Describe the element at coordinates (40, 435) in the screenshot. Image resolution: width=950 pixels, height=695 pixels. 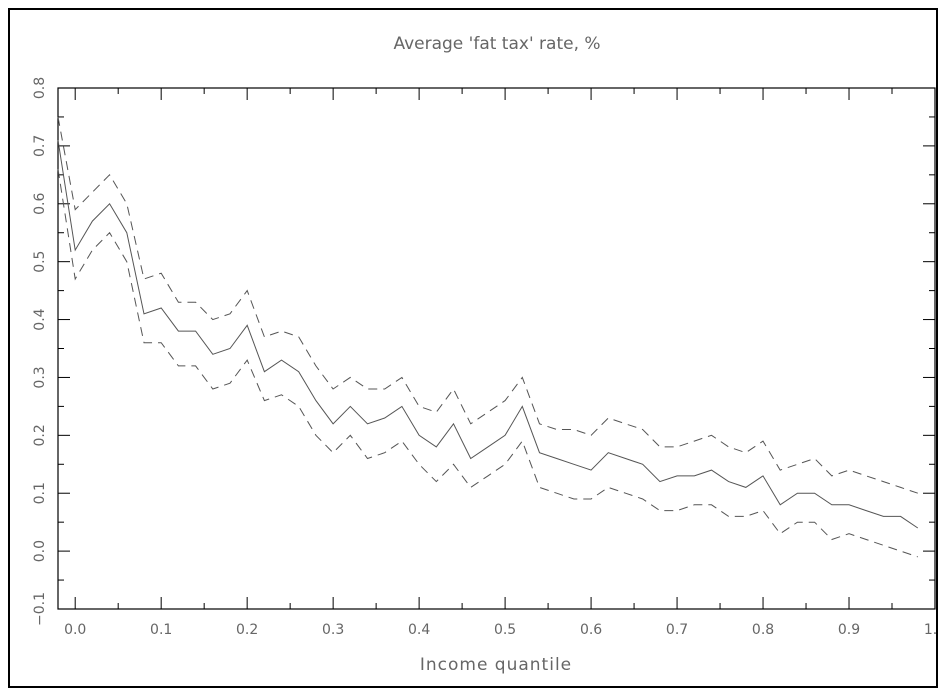
I see `y-tick-label: 0.2` at that location.